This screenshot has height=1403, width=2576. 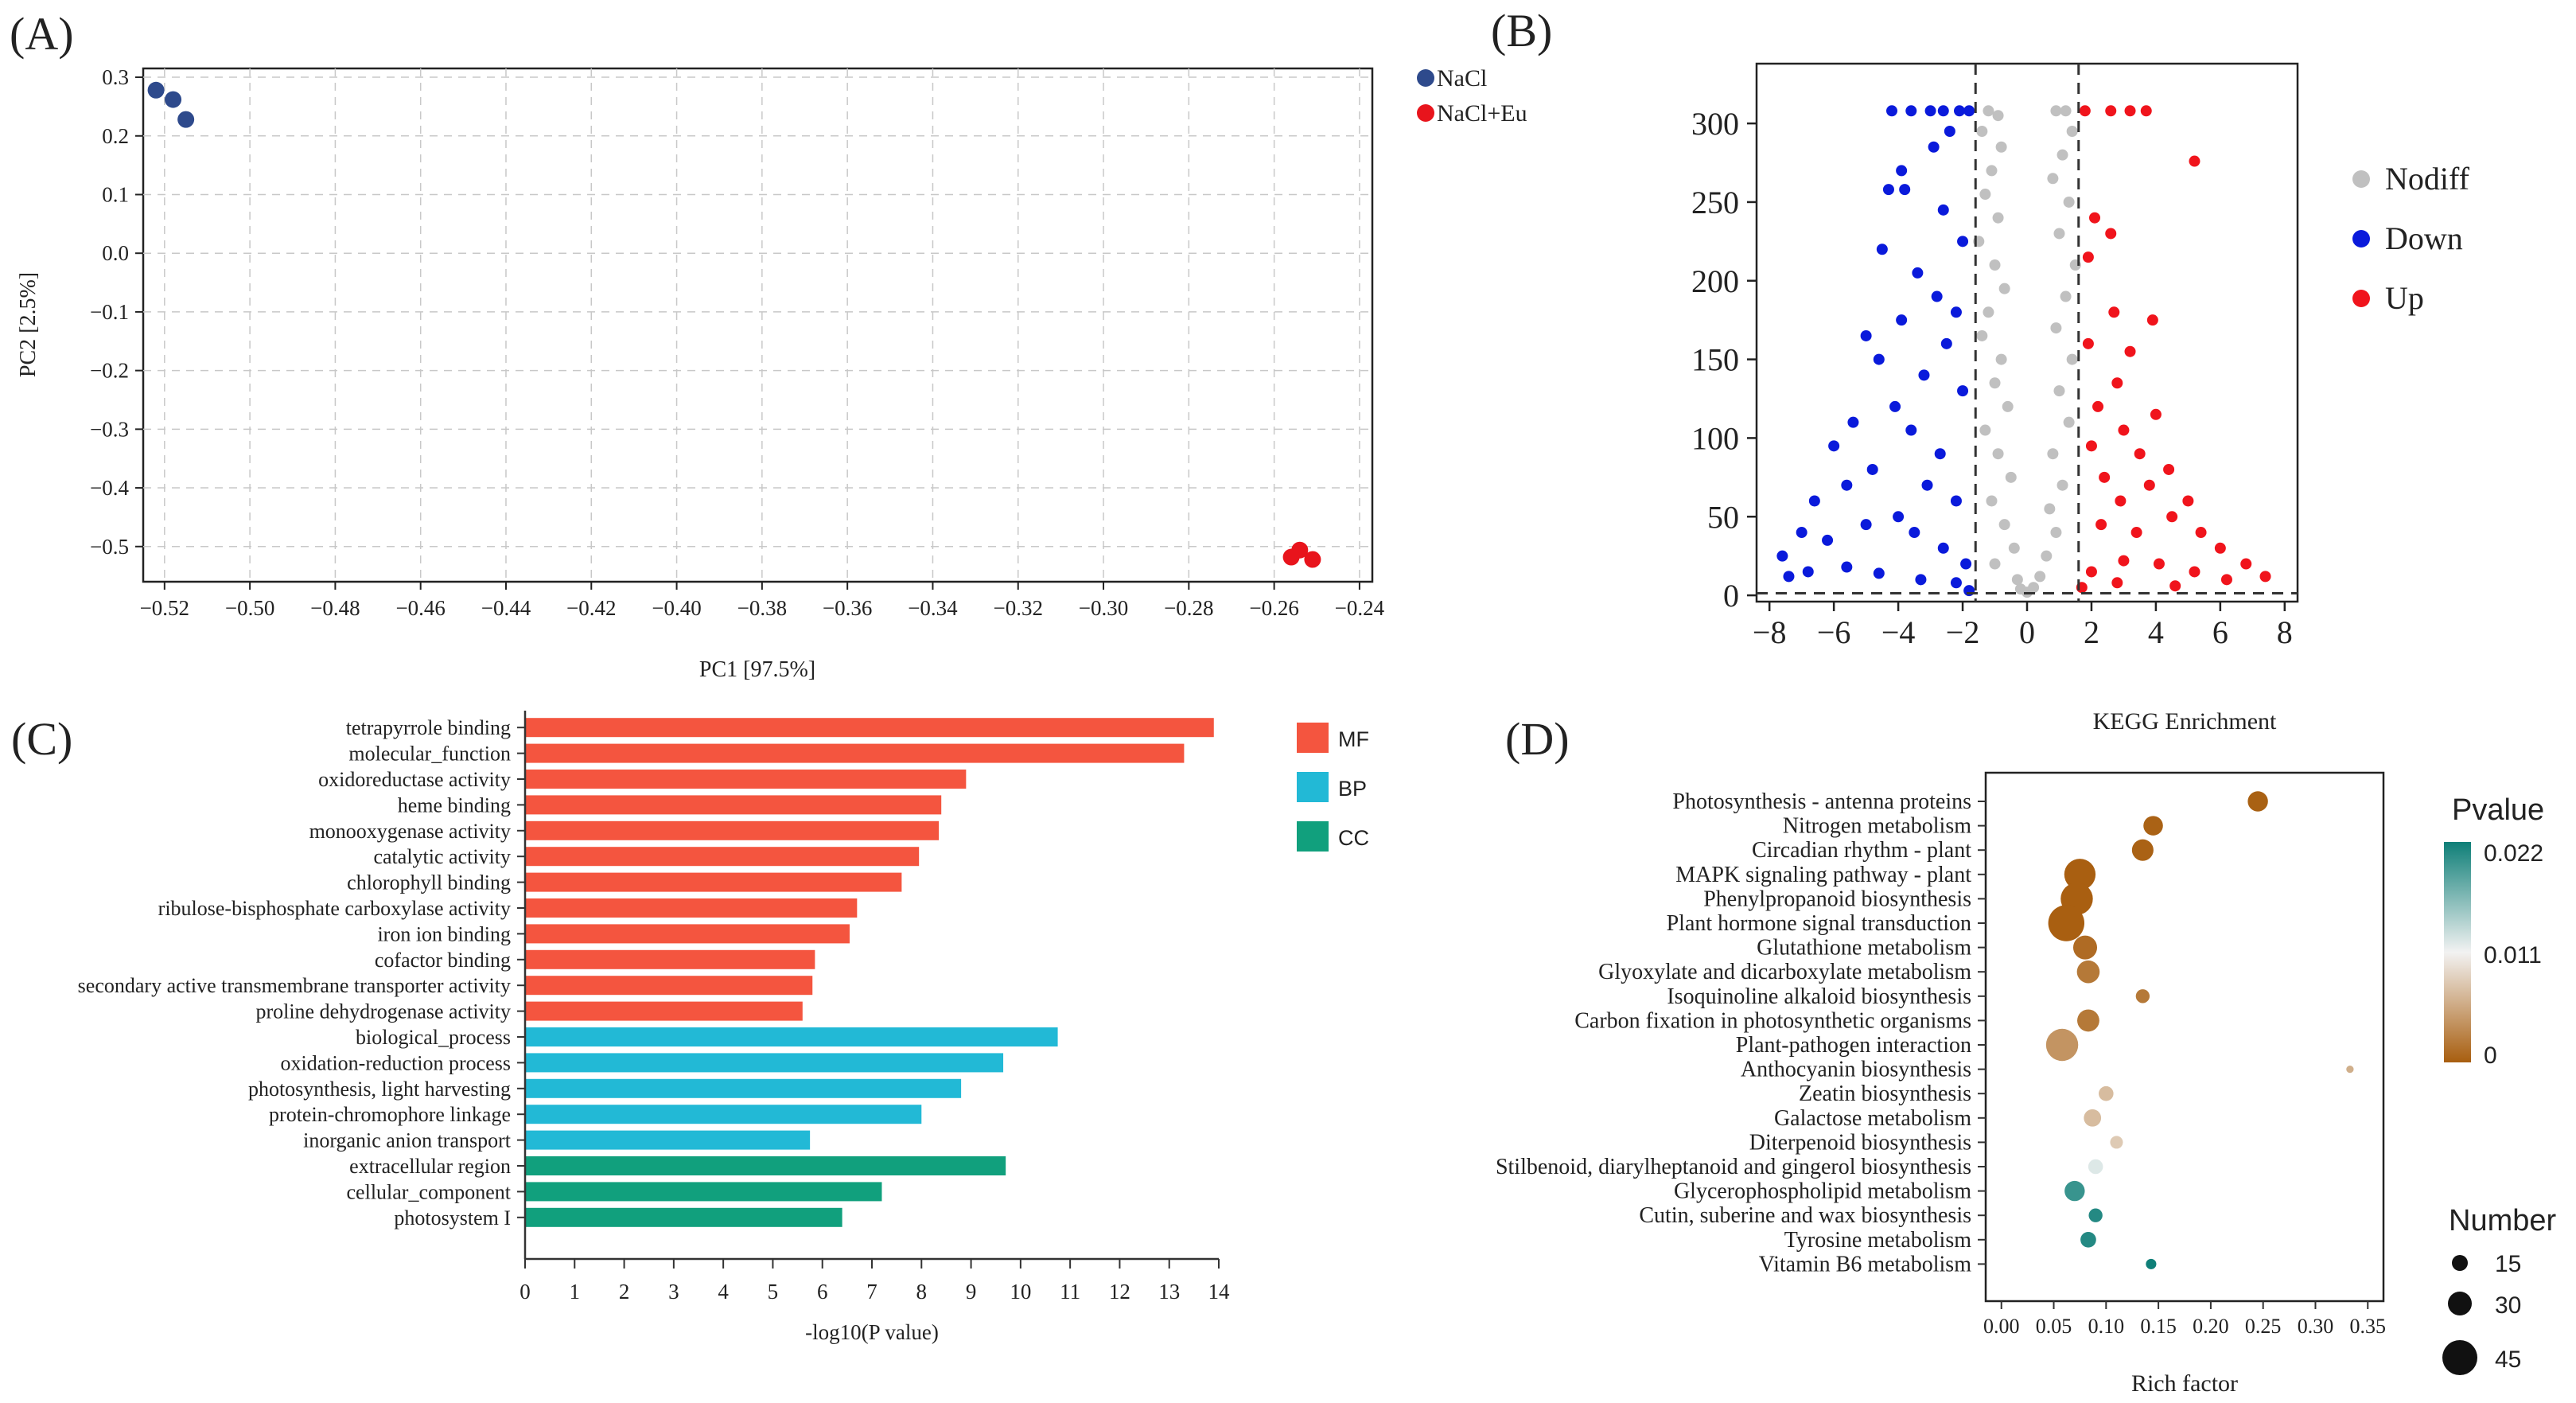 I want to click on volcano-legend-swatch-up, so click(x=2361, y=298).